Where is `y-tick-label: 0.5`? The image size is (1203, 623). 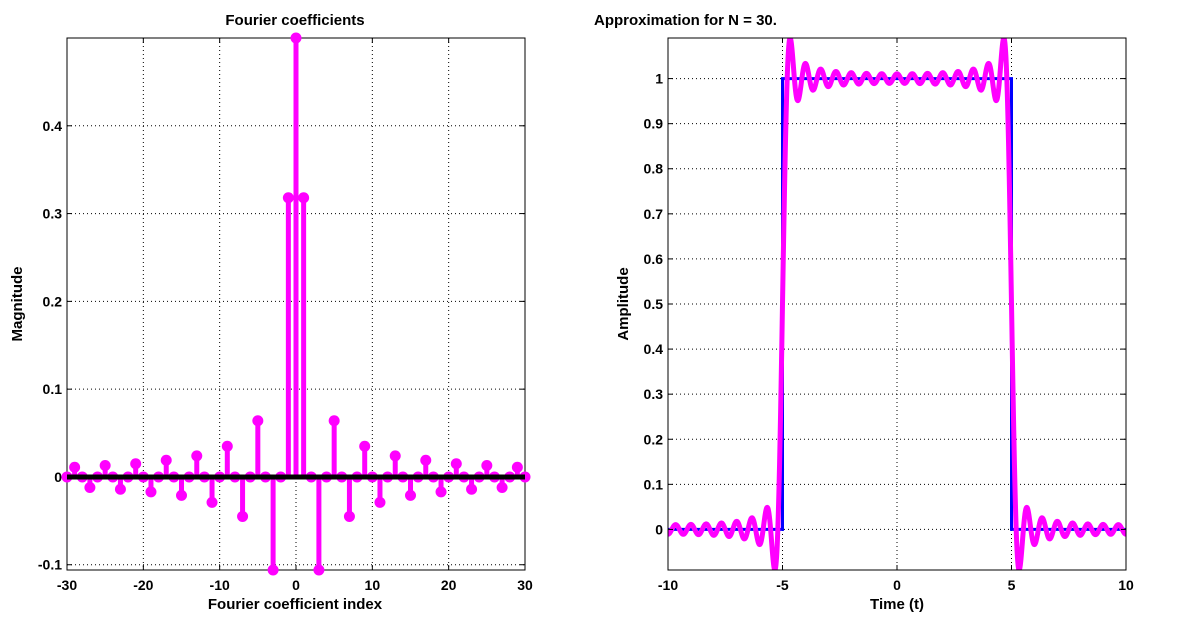 y-tick-label: 0.5 is located at coordinates (654, 304).